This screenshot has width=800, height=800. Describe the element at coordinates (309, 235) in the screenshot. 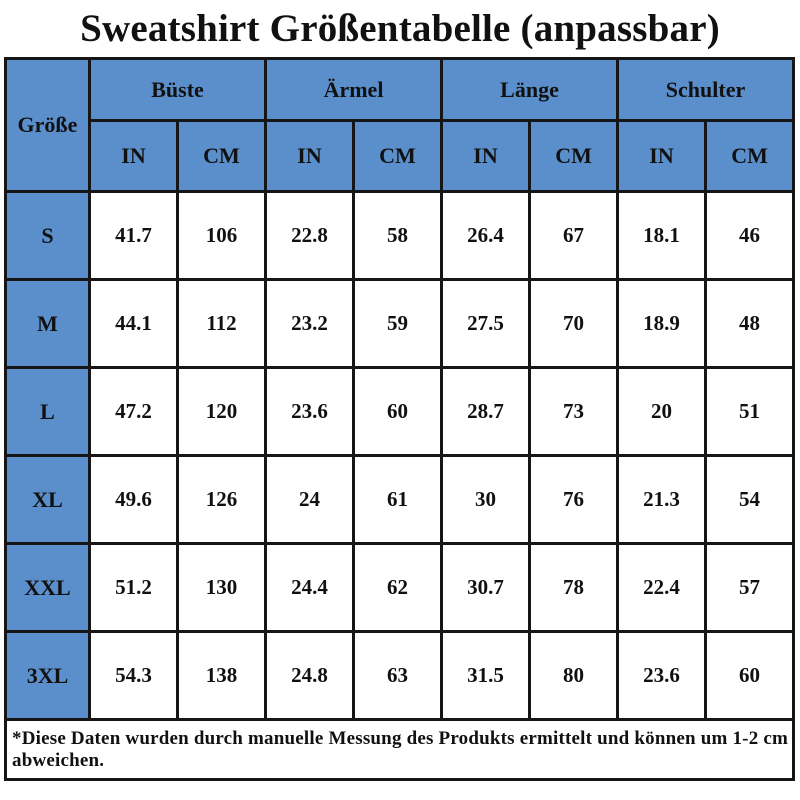

I see `table-cell: 22.8` at that location.